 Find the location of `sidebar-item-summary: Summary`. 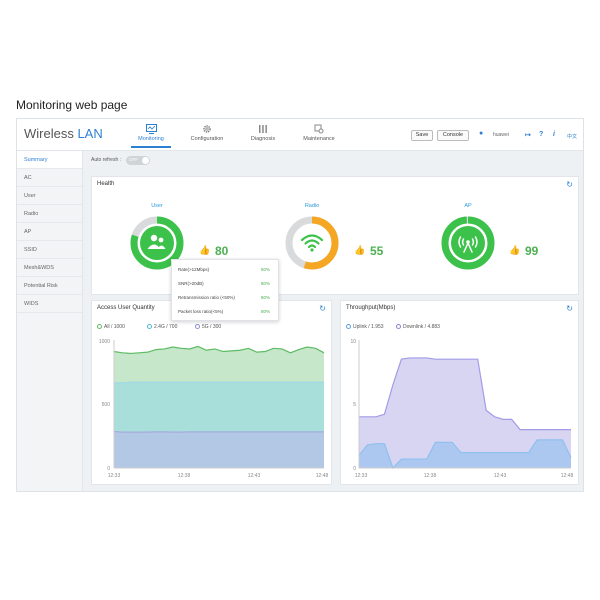

sidebar-item-summary: Summary is located at coordinates (49, 160).